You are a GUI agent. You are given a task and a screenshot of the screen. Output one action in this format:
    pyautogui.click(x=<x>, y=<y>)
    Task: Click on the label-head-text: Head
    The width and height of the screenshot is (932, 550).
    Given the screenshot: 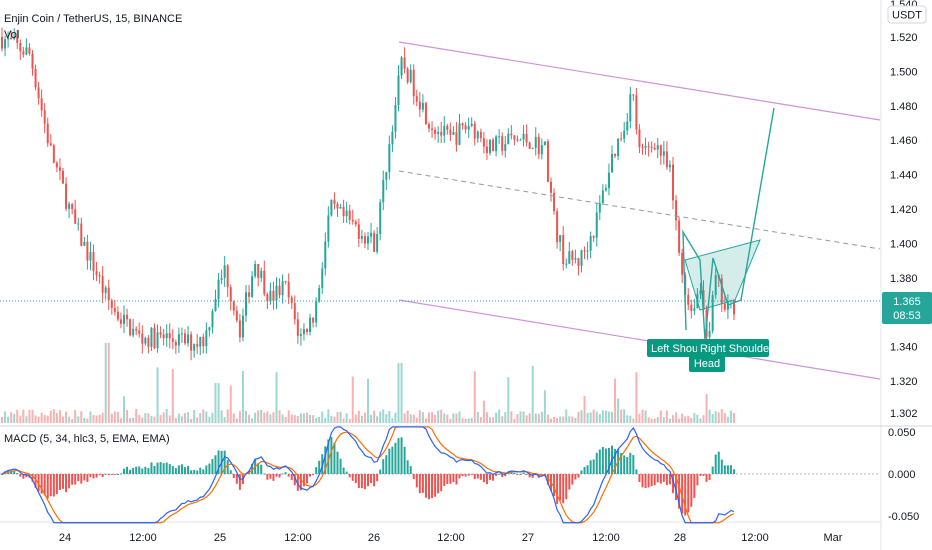 What is the action you would take?
    pyautogui.click(x=707, y=364)
    